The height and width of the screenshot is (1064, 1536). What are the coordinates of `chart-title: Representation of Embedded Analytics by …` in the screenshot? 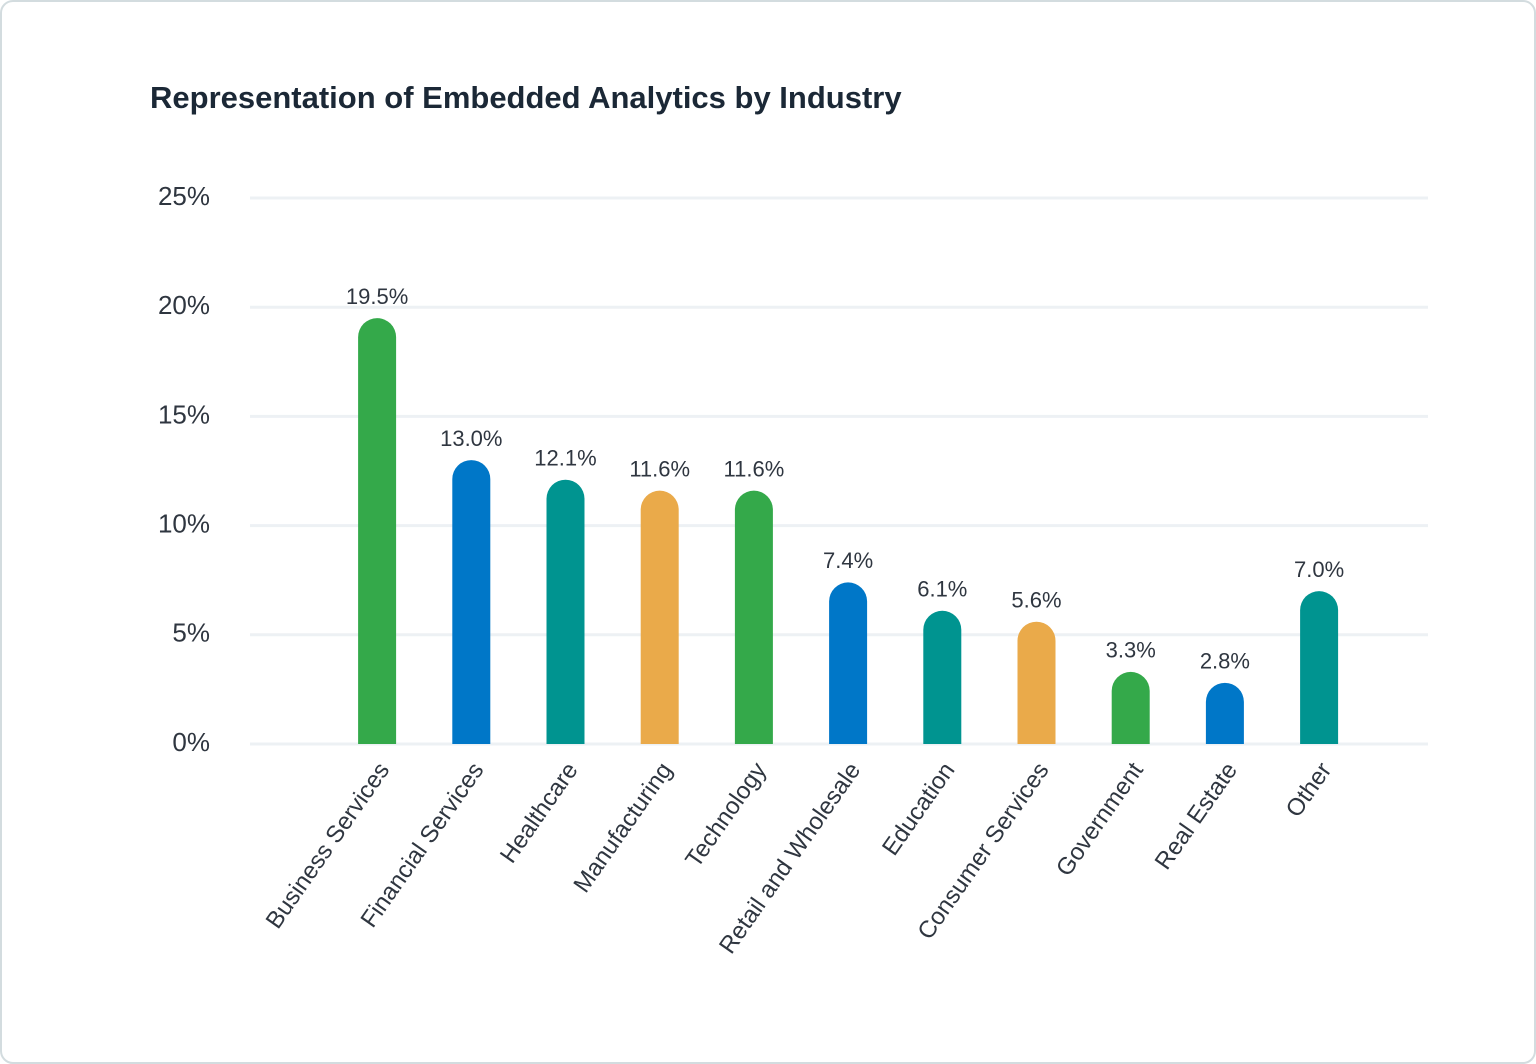 It's located at (526, 97).